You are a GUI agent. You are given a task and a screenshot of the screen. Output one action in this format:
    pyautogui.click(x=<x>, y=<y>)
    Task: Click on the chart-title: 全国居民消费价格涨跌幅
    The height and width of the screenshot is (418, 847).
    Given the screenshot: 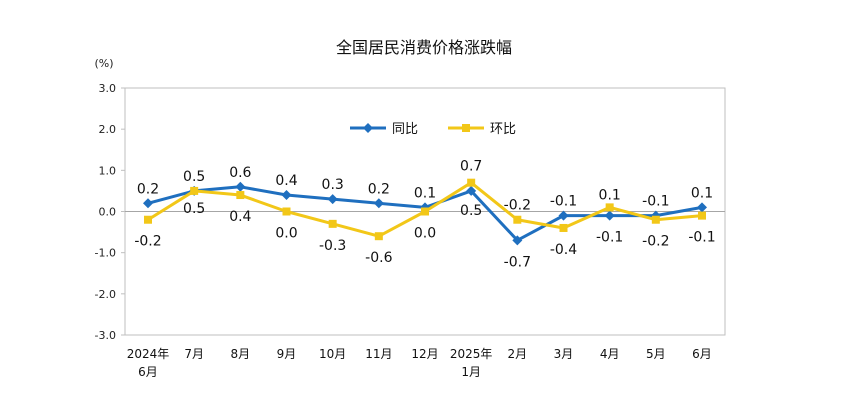 What is the action you would take?
    pyautogui.click(x=424, y=47)
    